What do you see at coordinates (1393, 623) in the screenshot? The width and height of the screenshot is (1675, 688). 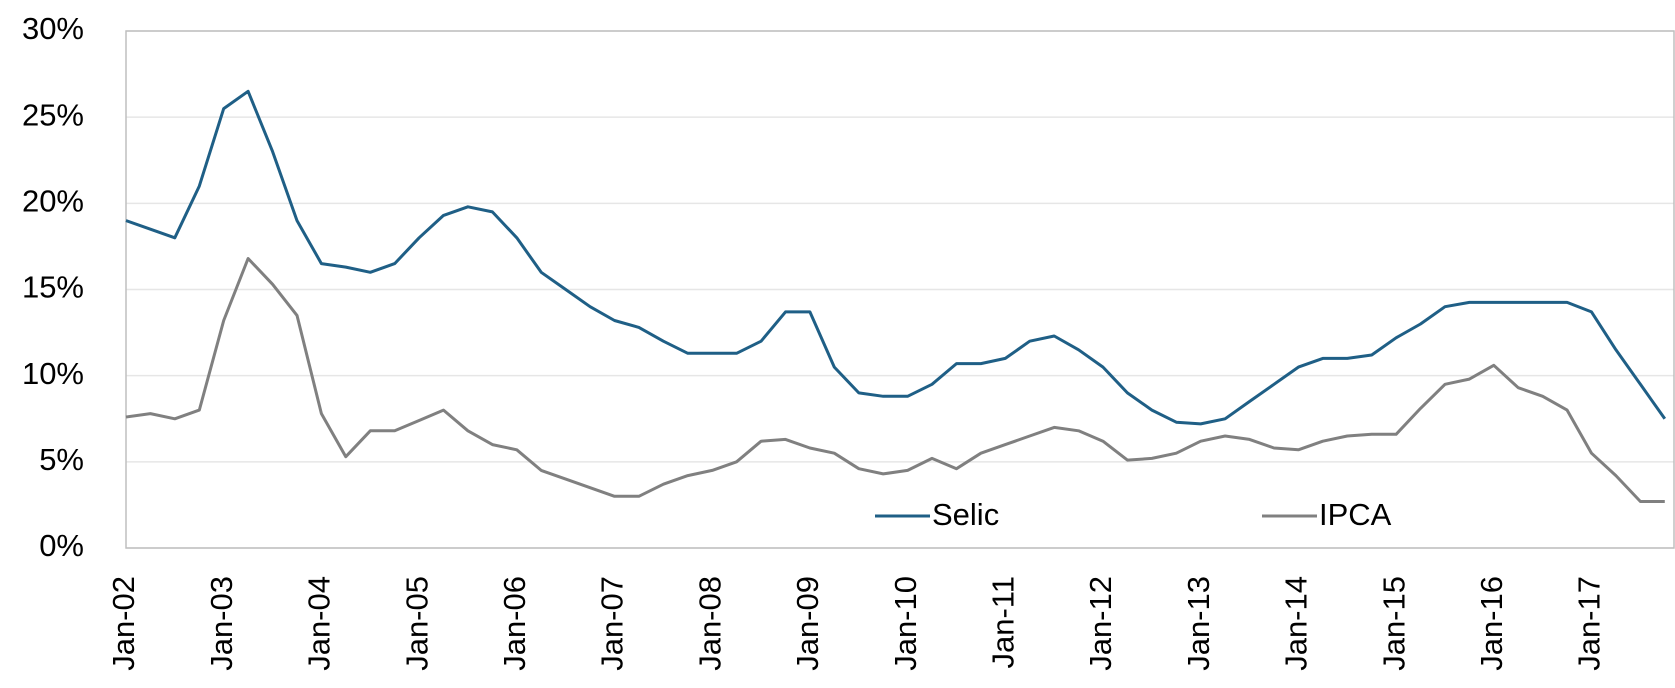 I see `x-tick-label: Jan-15` at bounding box center [1393, 623].